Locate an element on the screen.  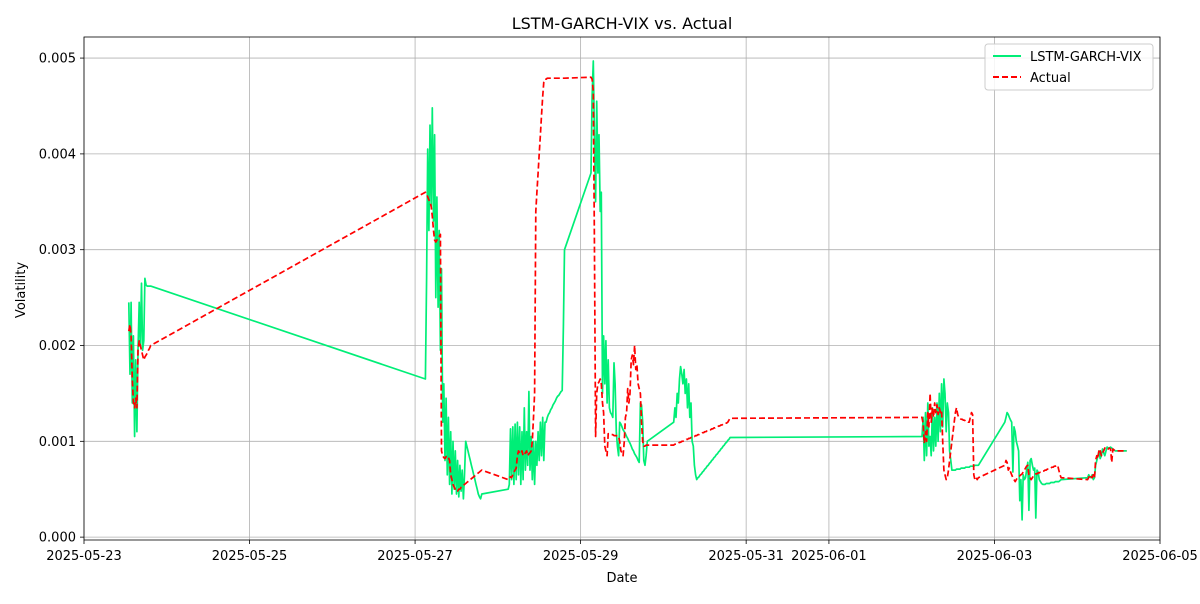
x-tick-label: 2025-05-25 is located at coordinates (250, 556).